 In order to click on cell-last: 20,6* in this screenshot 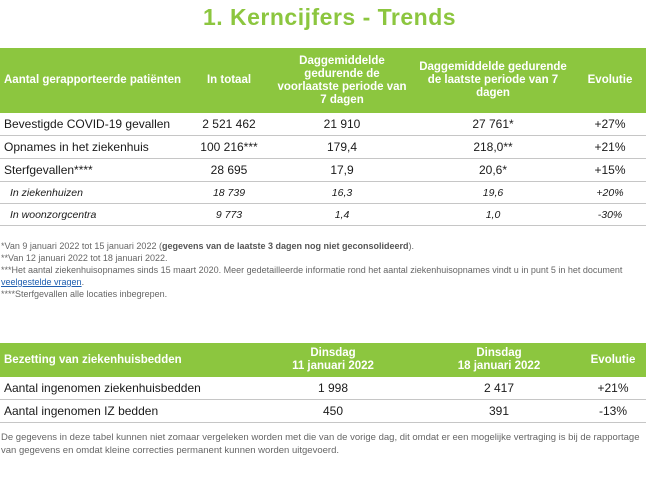, I will do `click(493, 170)`.